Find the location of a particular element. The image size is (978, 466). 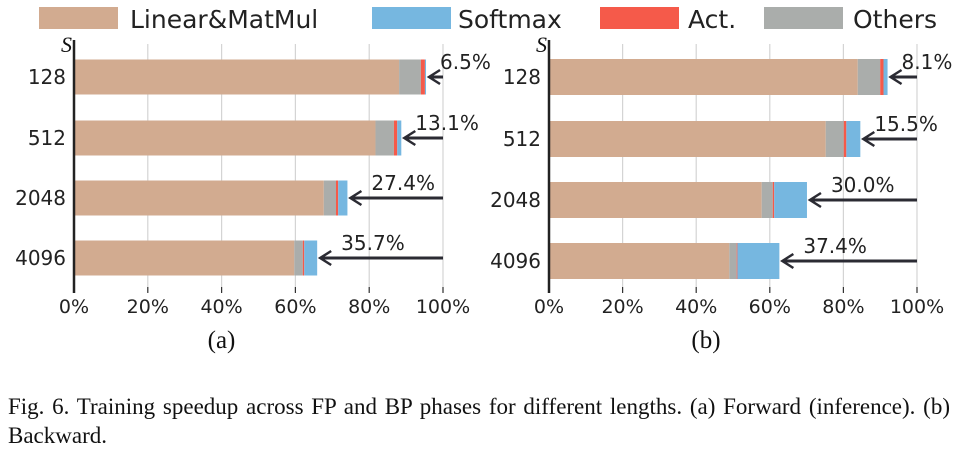

x-tick-label-0-1: 20% is located at coordinates (148, 307).